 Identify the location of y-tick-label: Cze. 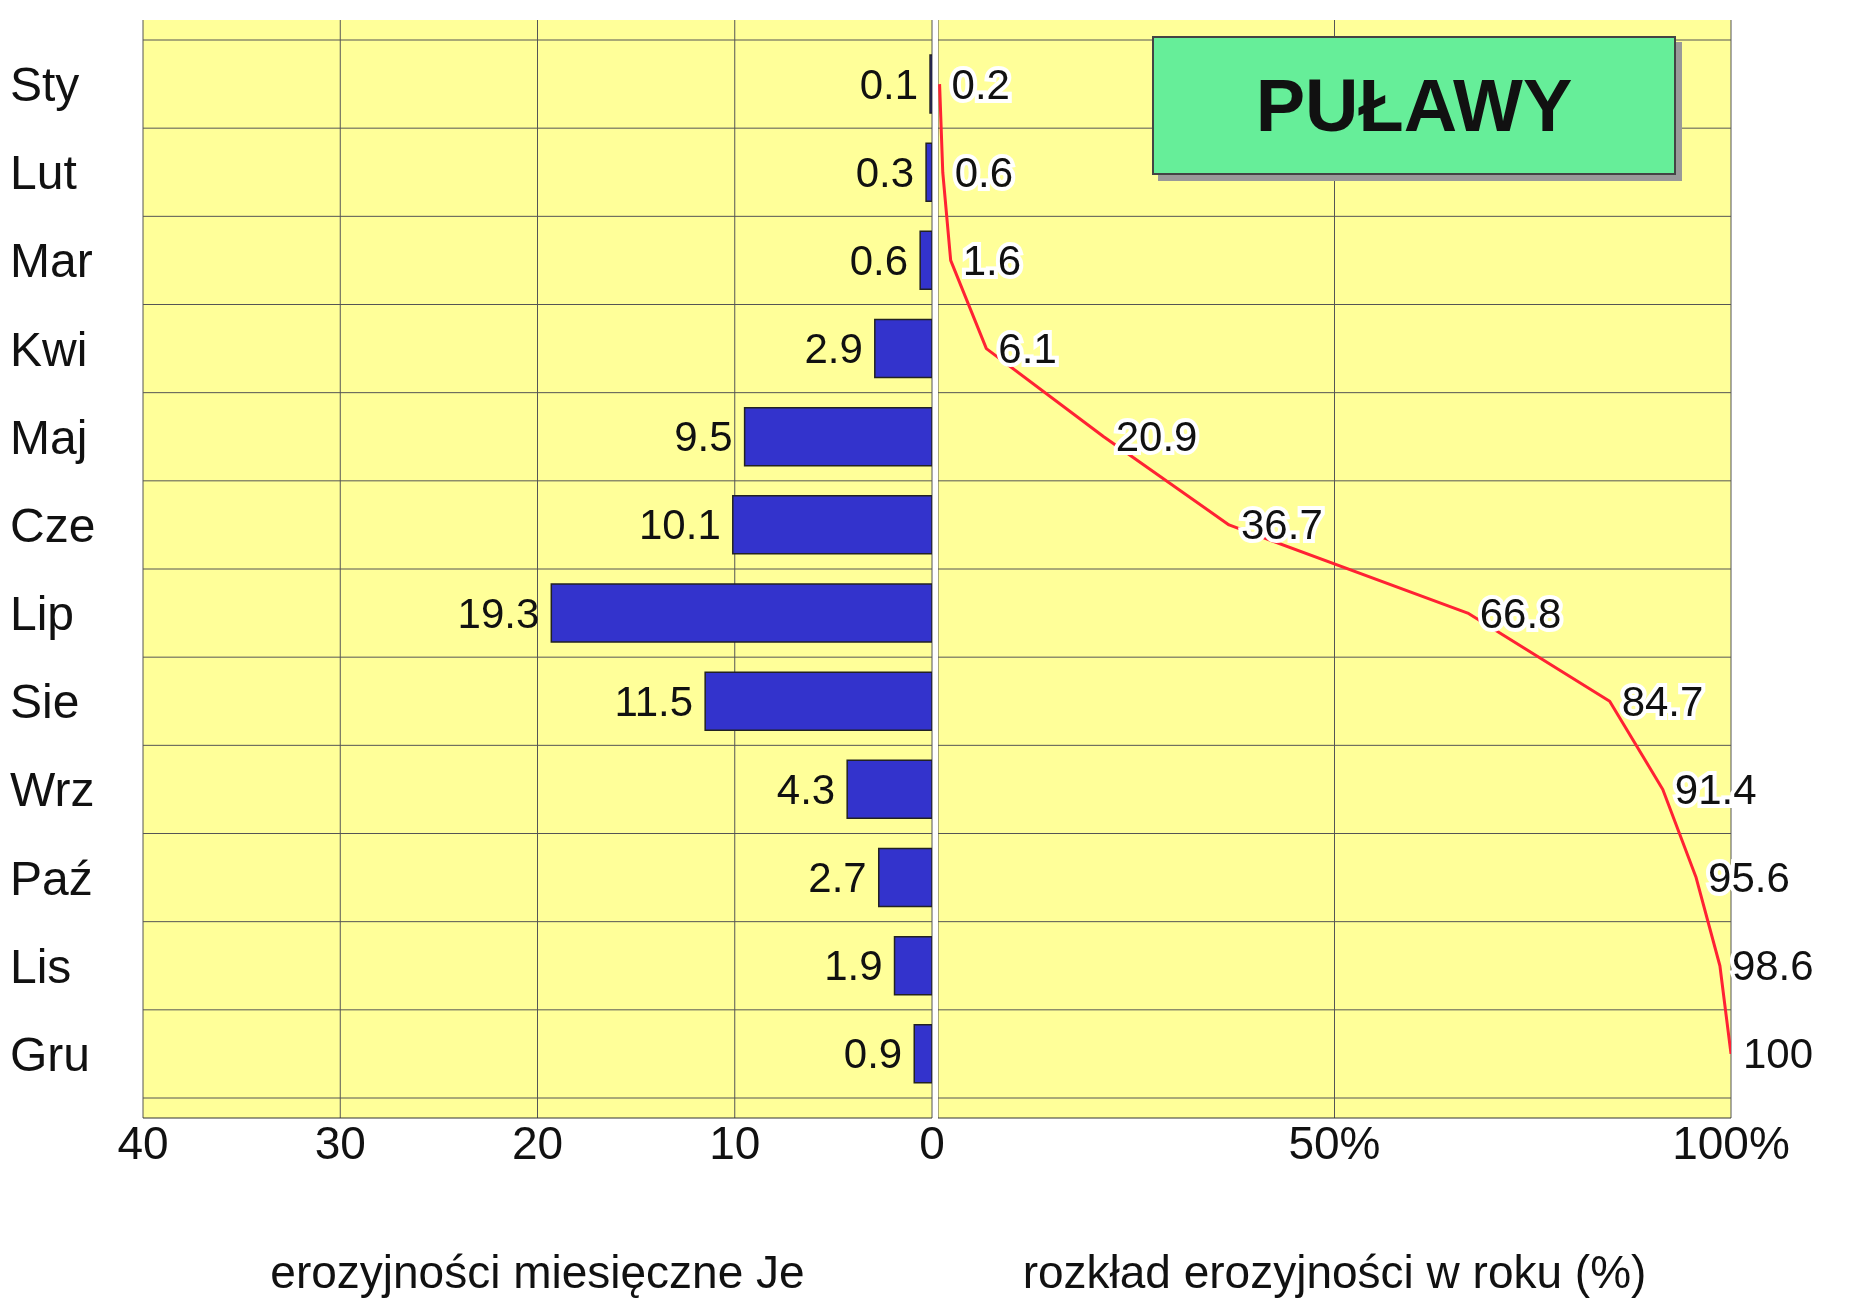
(53, 525).